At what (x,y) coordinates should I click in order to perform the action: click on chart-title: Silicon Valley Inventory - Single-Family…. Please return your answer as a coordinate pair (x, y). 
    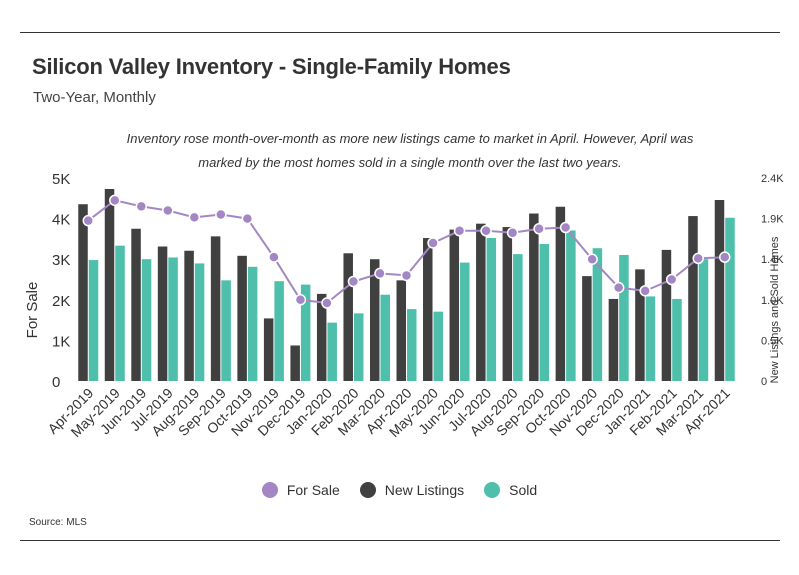
    Looking at the image, I should click on (271, 66).